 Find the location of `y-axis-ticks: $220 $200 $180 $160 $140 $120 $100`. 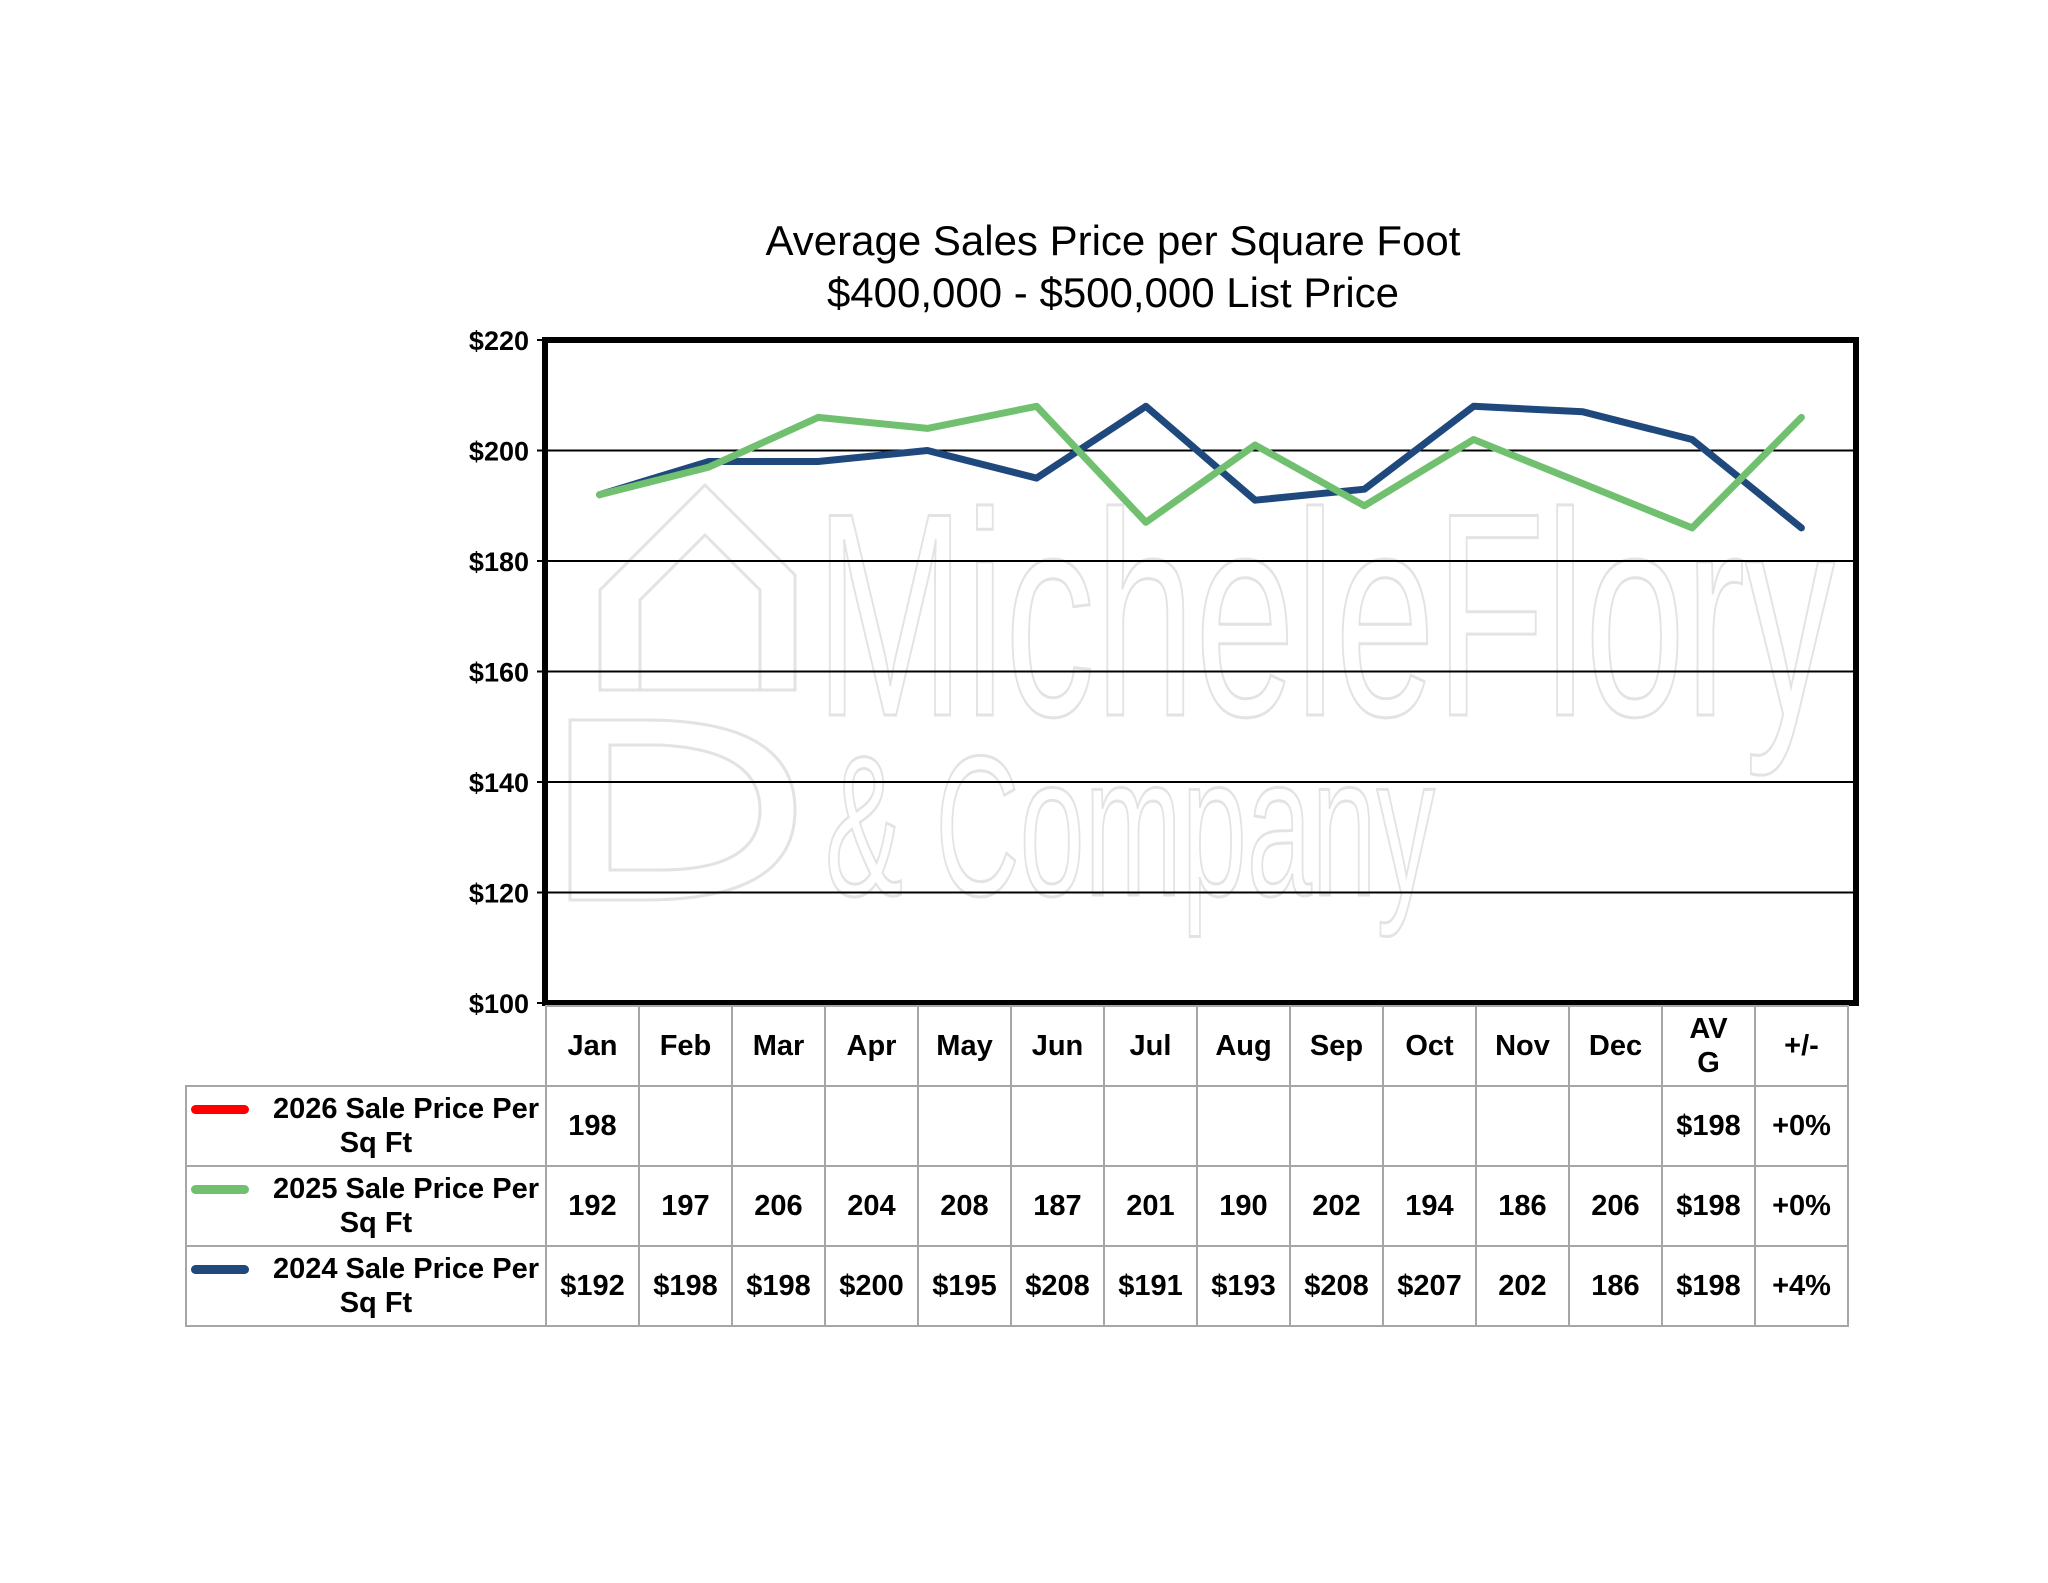

y-axis-ticks: $220 $200 $180 $160 $140 $120 $100 is located at coordinates (507, 672).